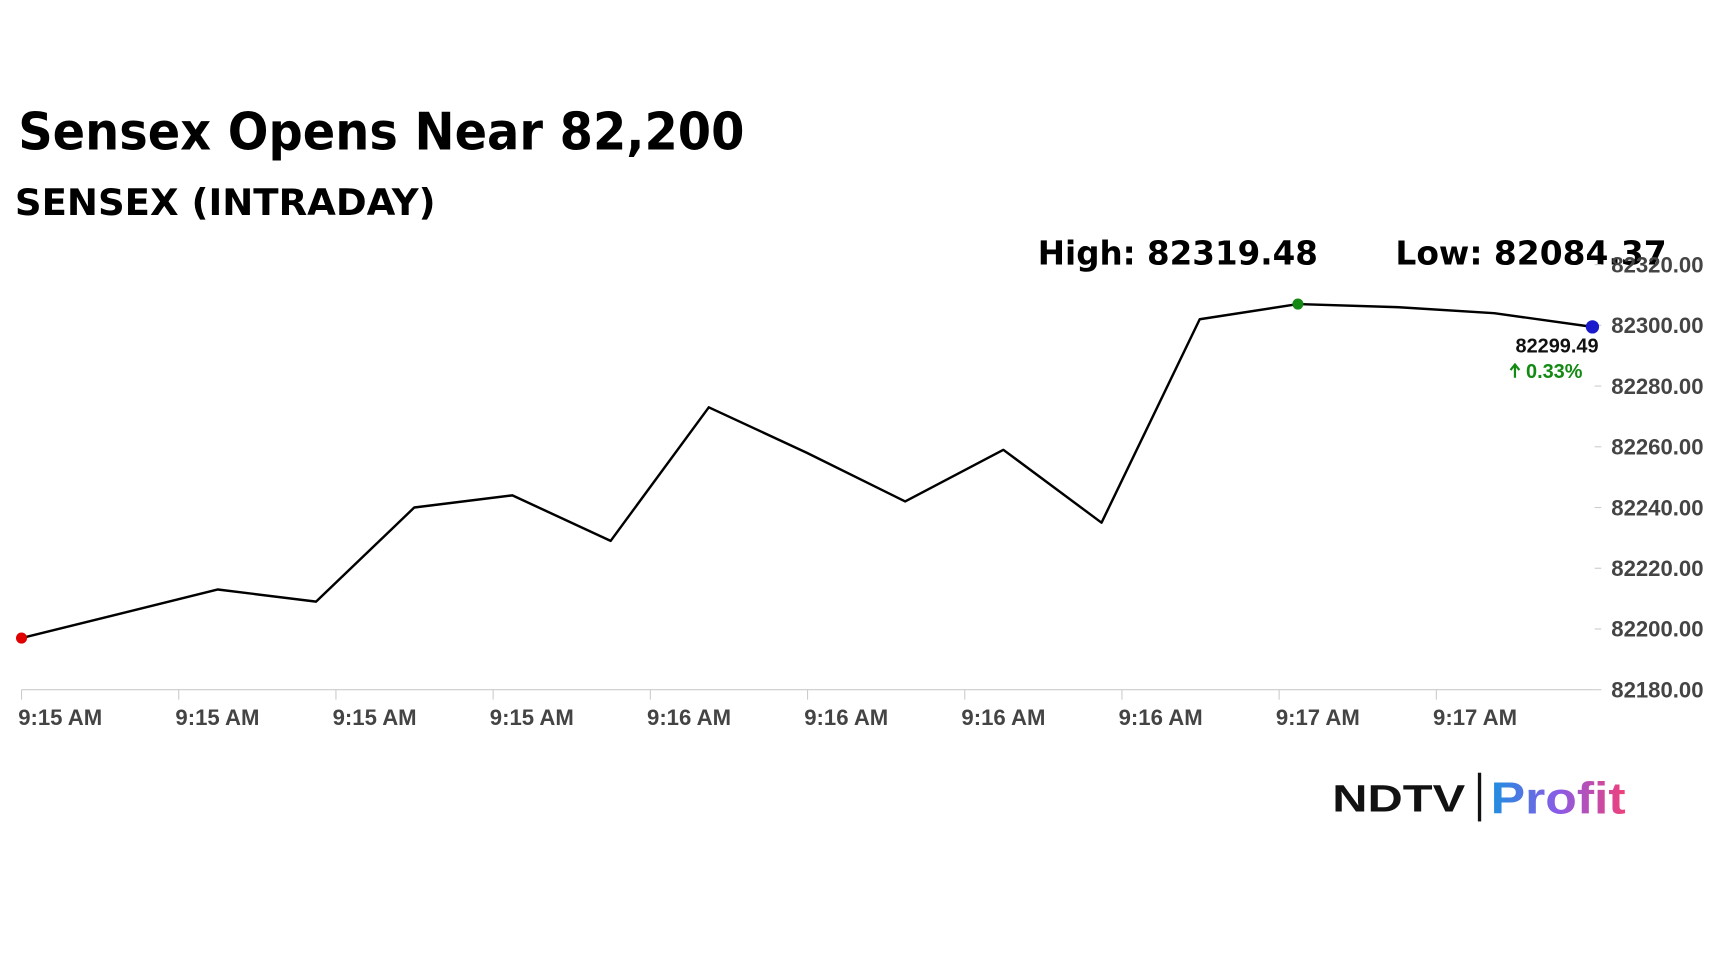  What do you see at coordinates (1657, 689) in the screenshot?
I see `y-tick-label: 82180.00` at bounding box center [1657, 689].